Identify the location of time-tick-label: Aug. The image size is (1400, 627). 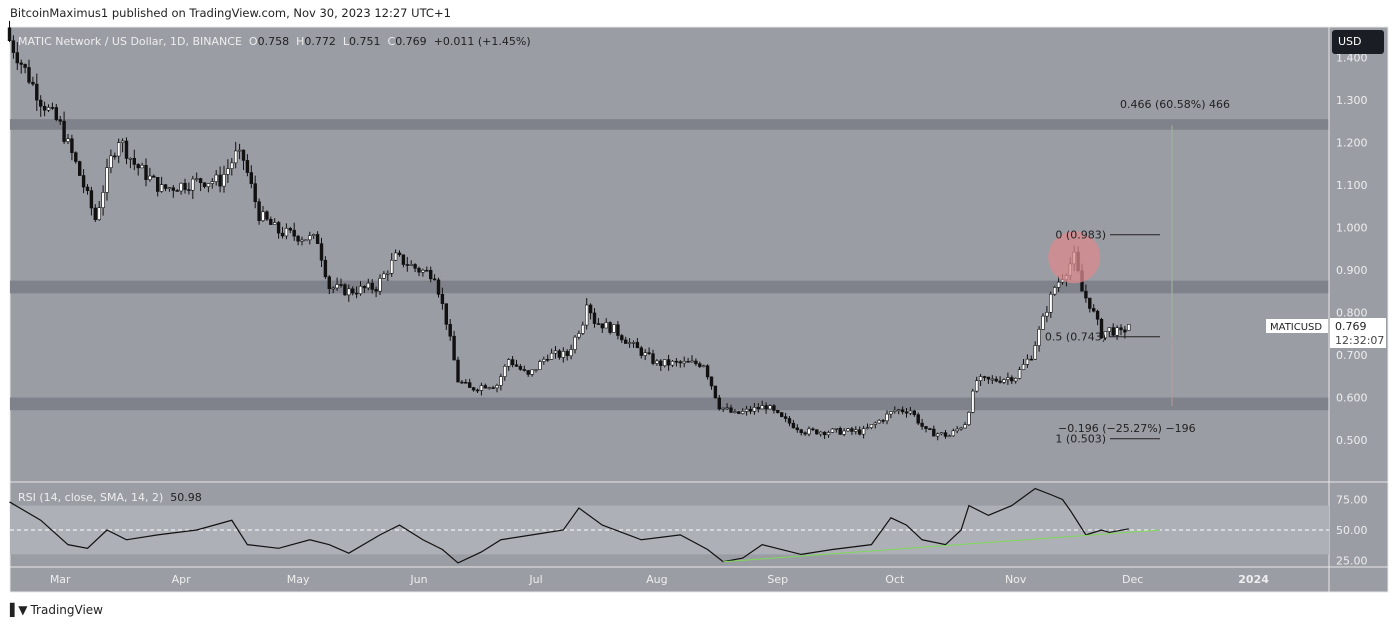
(656, 579).